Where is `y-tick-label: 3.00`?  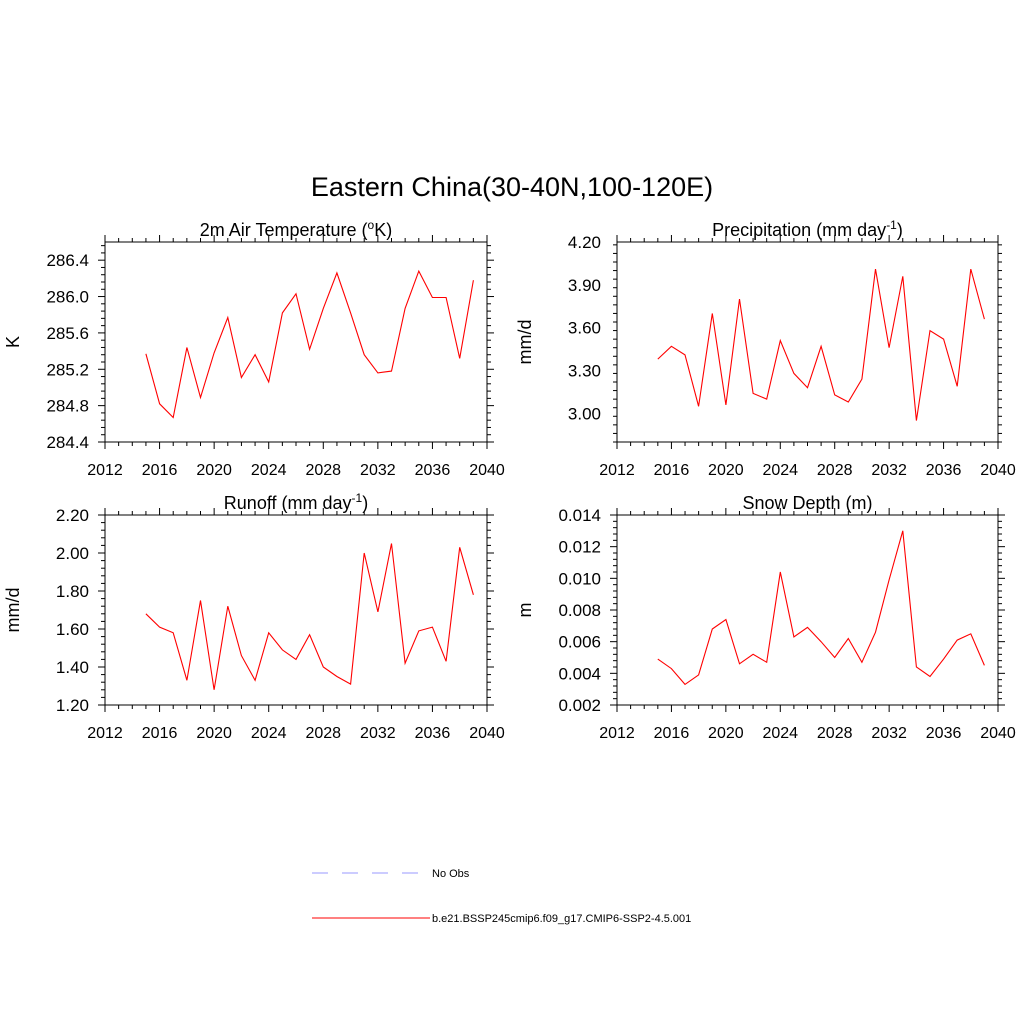
y-tick-label: 3.00 is located at coordinates (584, 413).